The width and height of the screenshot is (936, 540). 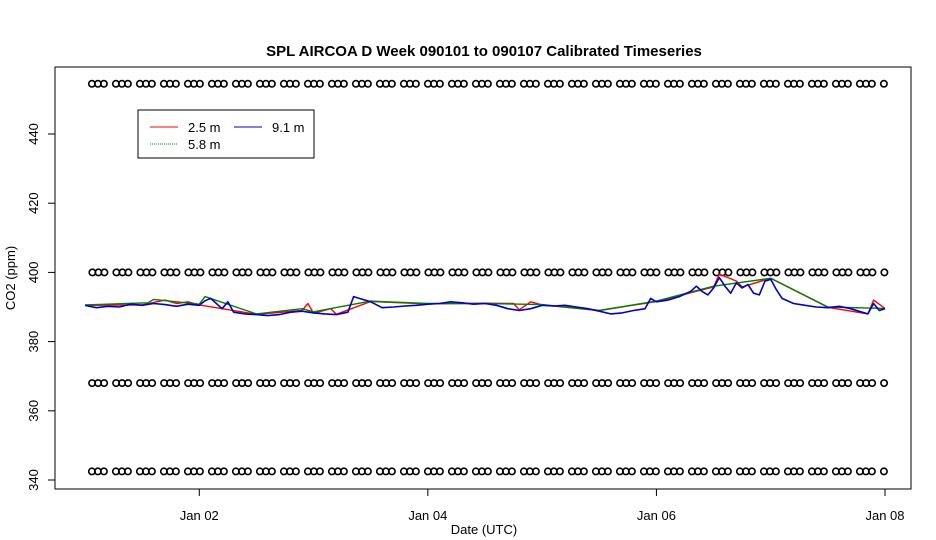 I want to click on series-line-5-8-m, so click(x=485, y=296).